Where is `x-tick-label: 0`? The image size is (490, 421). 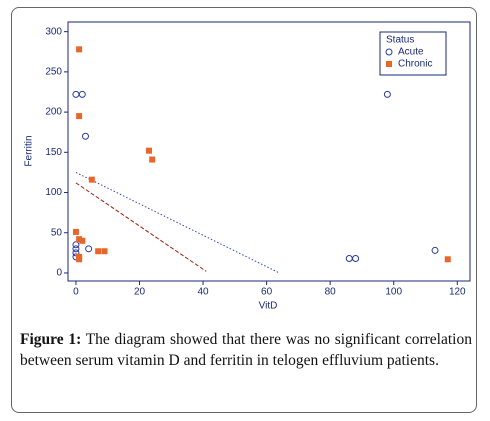 x-tick-label: 0 is located at coordinates (76, 292).